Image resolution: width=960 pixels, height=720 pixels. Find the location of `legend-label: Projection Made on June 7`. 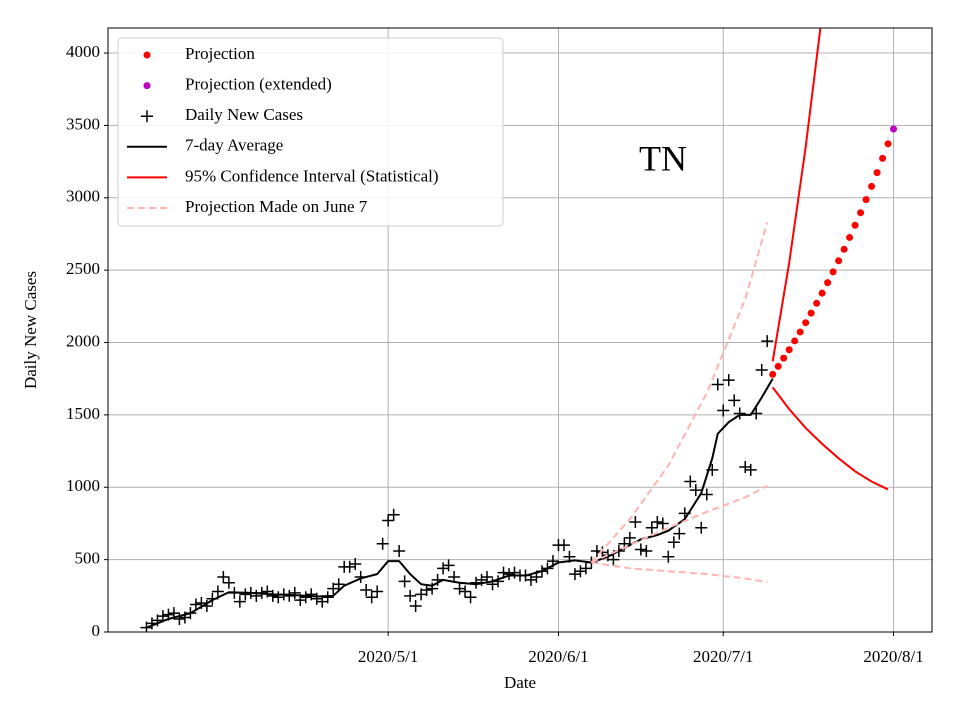

legend-label: Projection Made on June 7 is located at coordinates (276, 206).